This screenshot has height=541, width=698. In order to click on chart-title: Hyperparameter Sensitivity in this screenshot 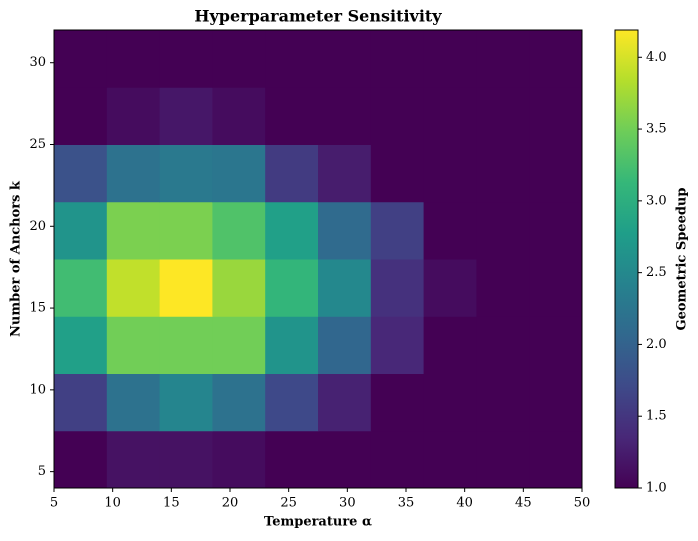, I will do `click(318, 16)`.